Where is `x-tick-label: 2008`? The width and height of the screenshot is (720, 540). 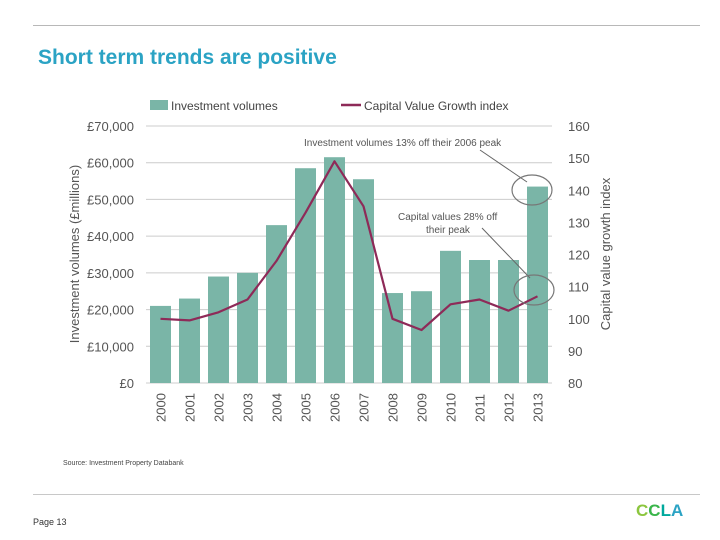
x-tick-label: 2008 is located at coordinates (393, 407).